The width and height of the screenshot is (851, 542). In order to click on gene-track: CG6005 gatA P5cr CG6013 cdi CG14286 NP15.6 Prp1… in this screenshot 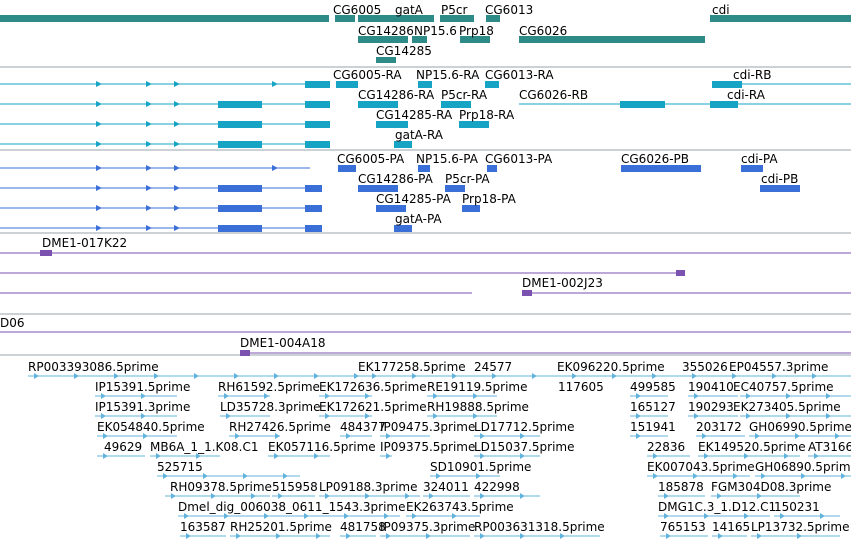, I will do `click(425, 33)`.